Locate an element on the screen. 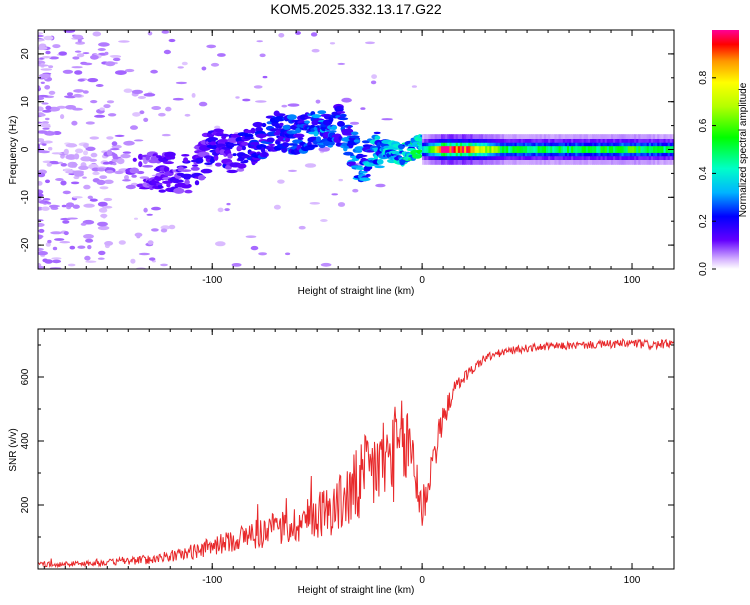 Image resolution: width=750 pixels, height=605 pixels. y-tick-label: 600 is located at coordinates (25, 376).